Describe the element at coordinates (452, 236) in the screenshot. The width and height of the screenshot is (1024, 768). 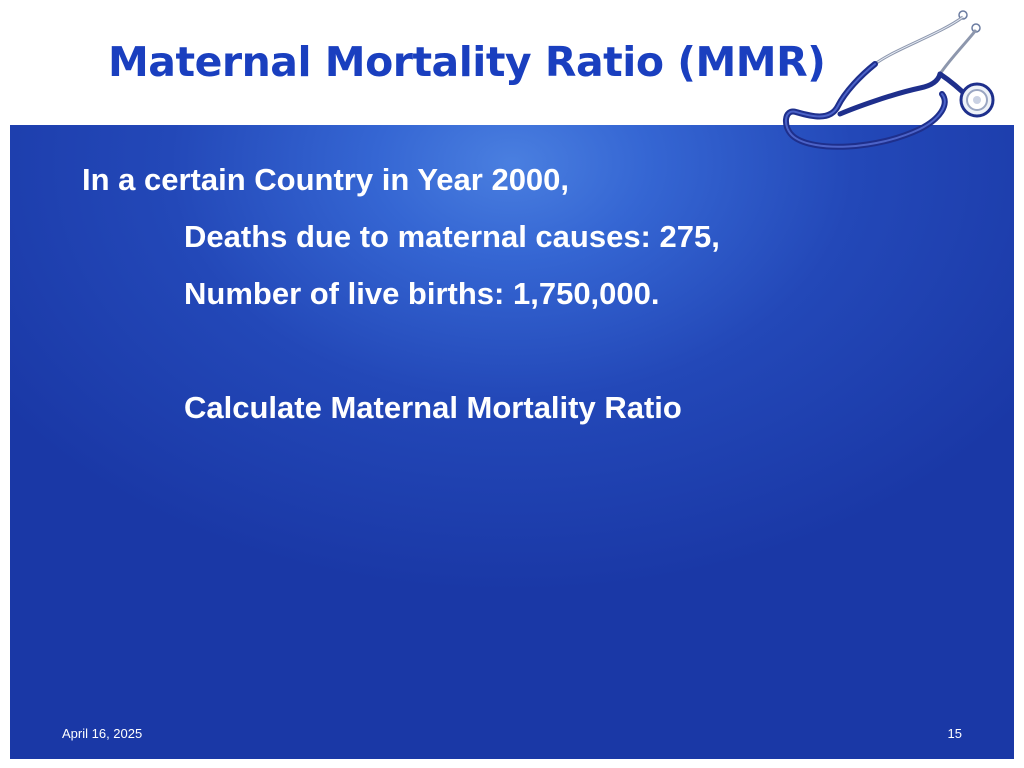
I see `maternal-deaths-line: Deaths due to maternal causes: 275,` at that location.